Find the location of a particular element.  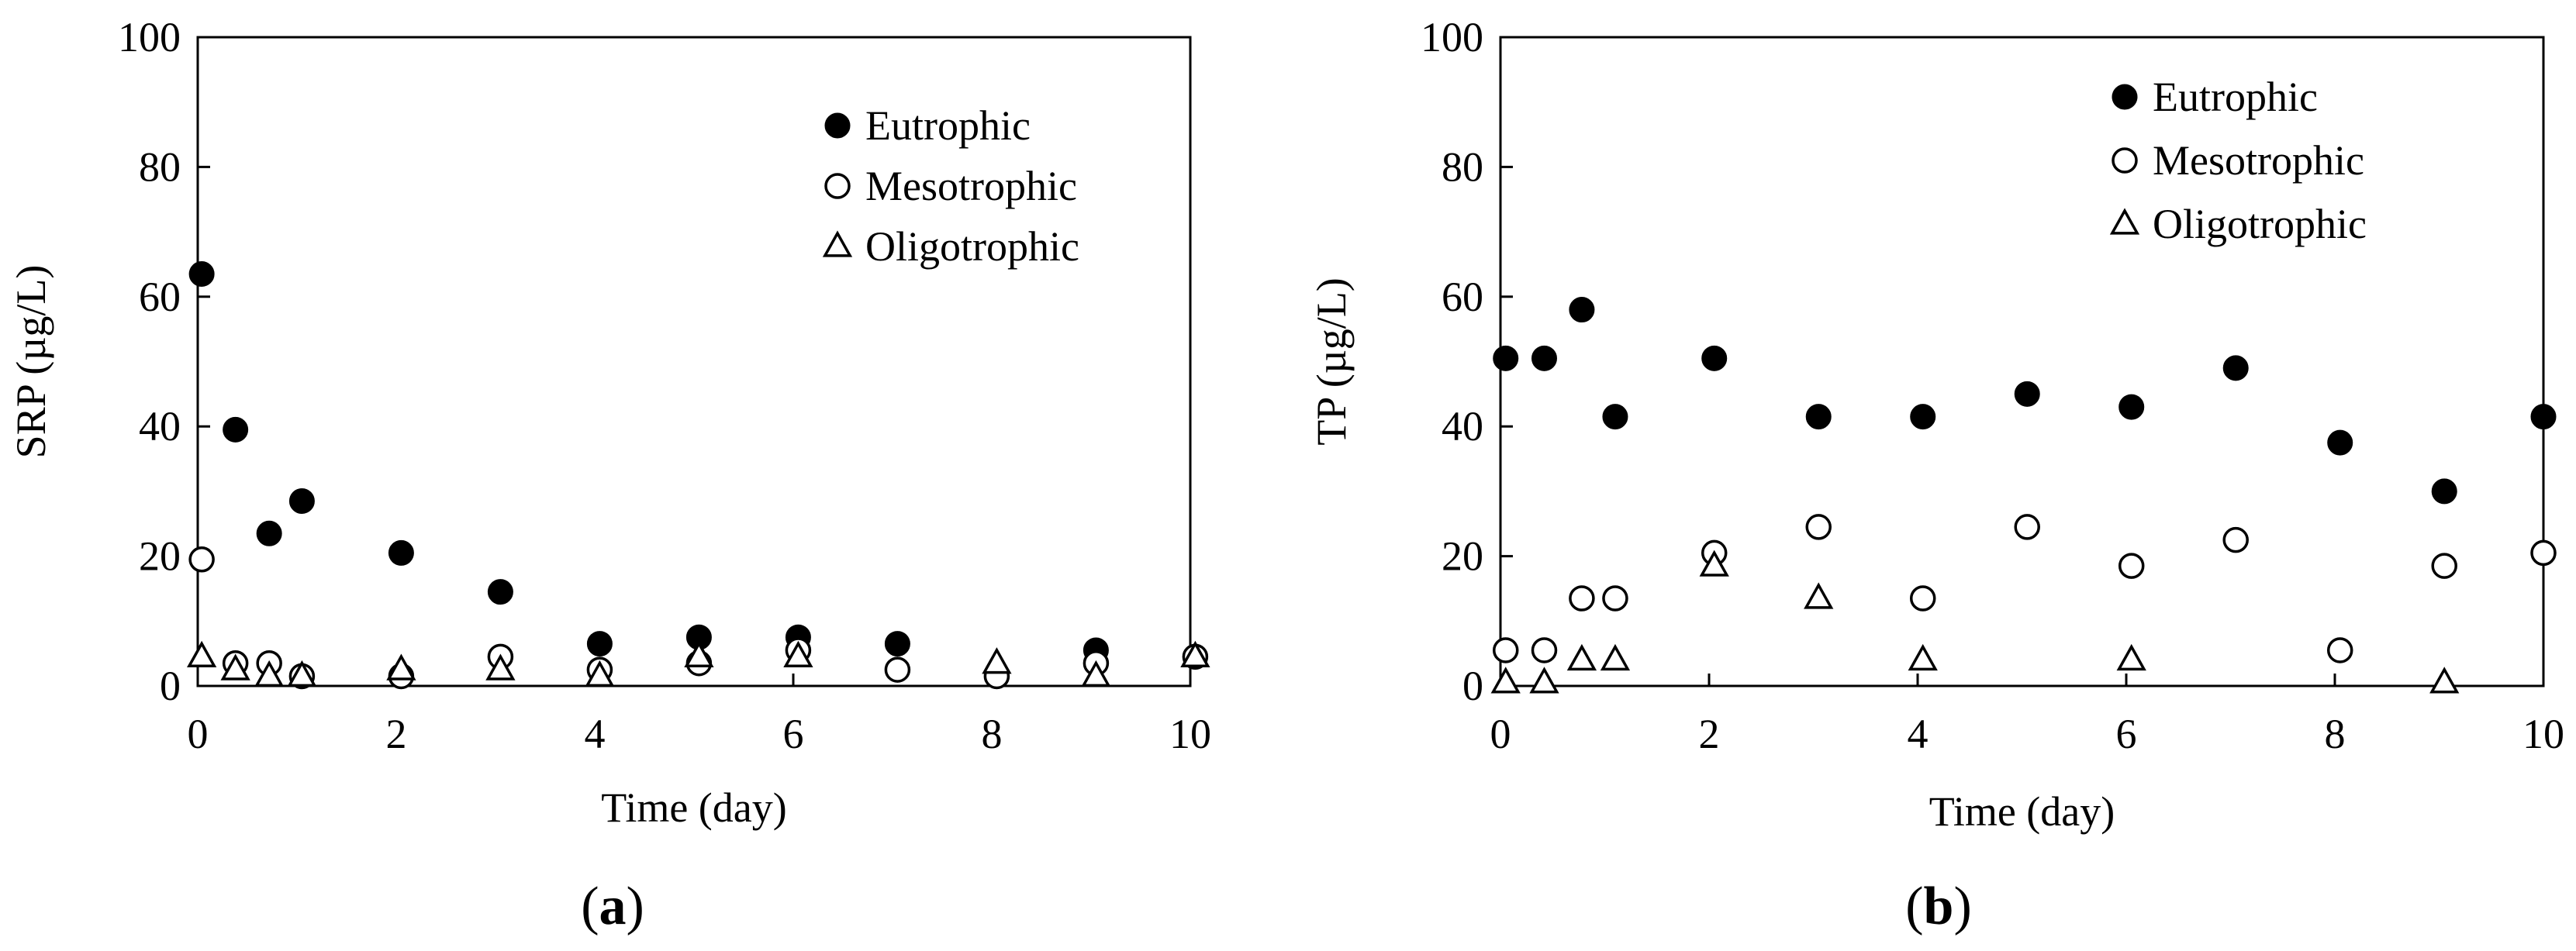

series-mesotrophic is located at coordinates (2025, 588).